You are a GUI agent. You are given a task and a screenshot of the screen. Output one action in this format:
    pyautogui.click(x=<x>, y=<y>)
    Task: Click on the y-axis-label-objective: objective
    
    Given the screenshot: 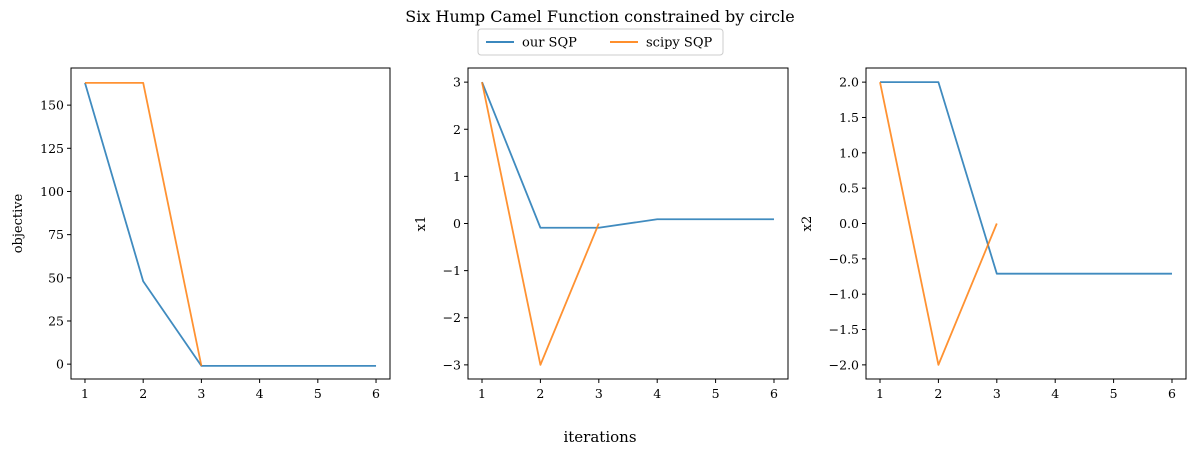 What is the action you would take?
    pyautogui.click(x=18, y=223)
    